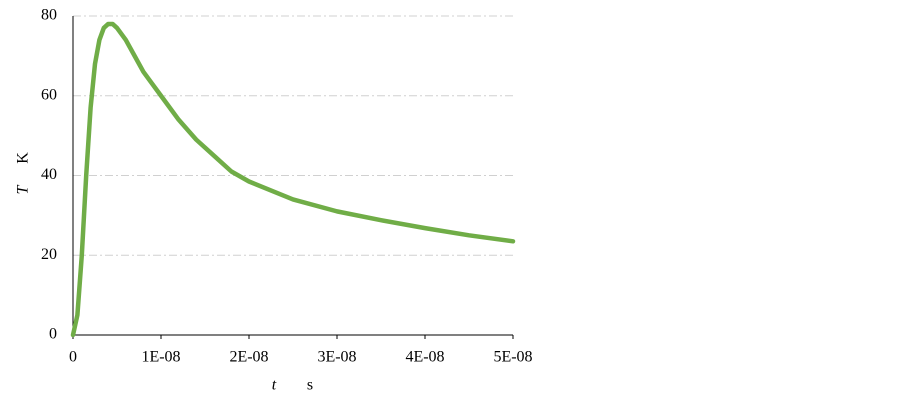 The image size is (903, 401). Describe the element at coordinates (49, 15) in the screenshot. I see `y-tick-label: 80` at that location.